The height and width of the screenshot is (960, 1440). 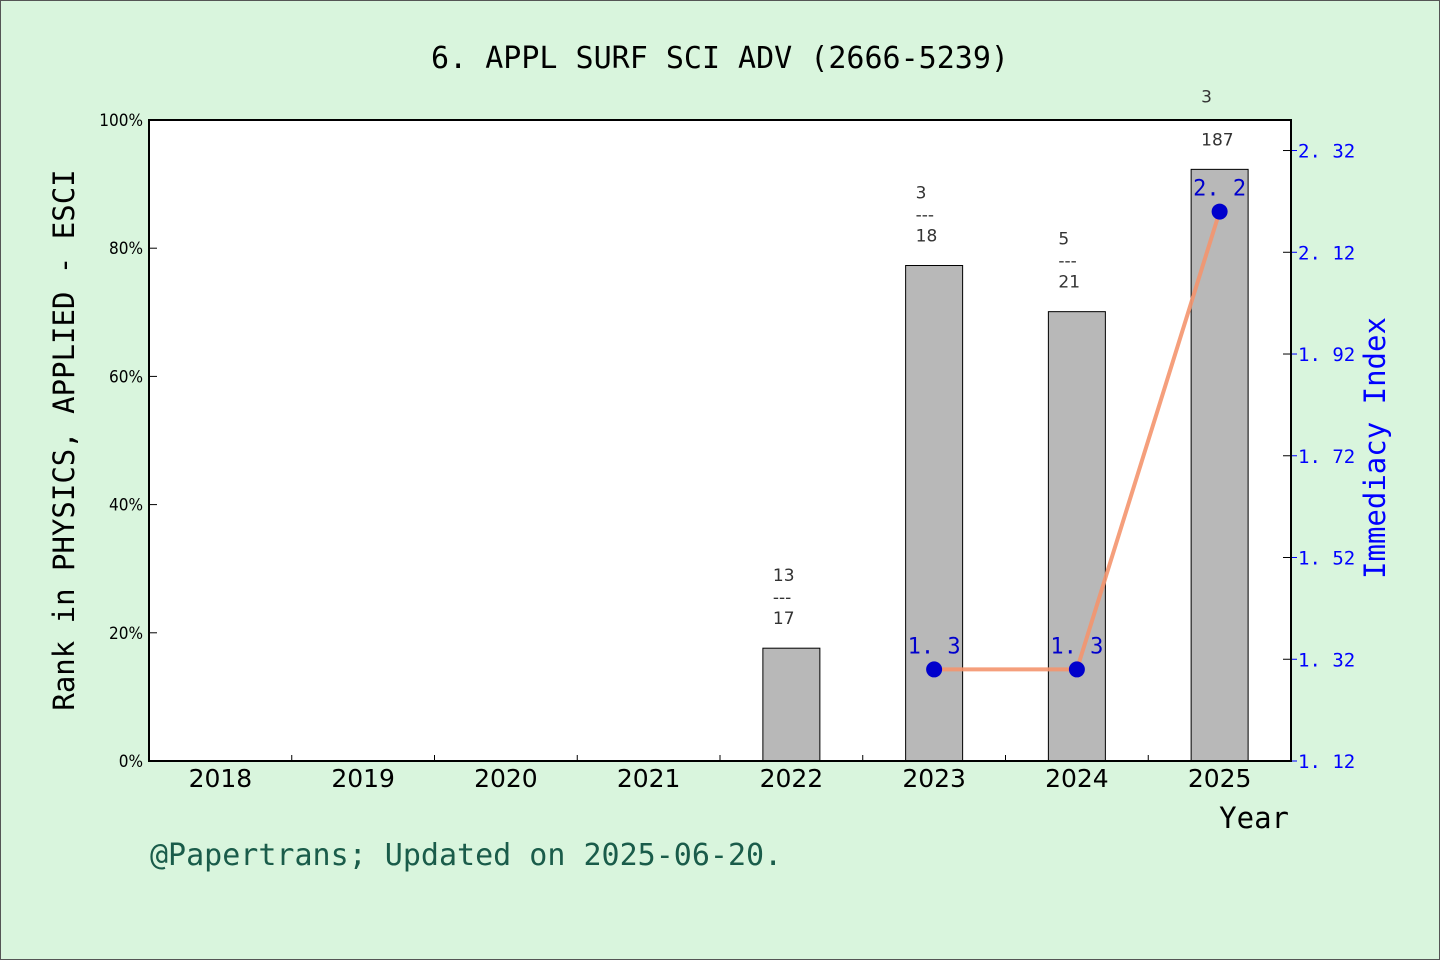 I want to click on x-tick-label-2018: 2018, so click(x=221, y=778).